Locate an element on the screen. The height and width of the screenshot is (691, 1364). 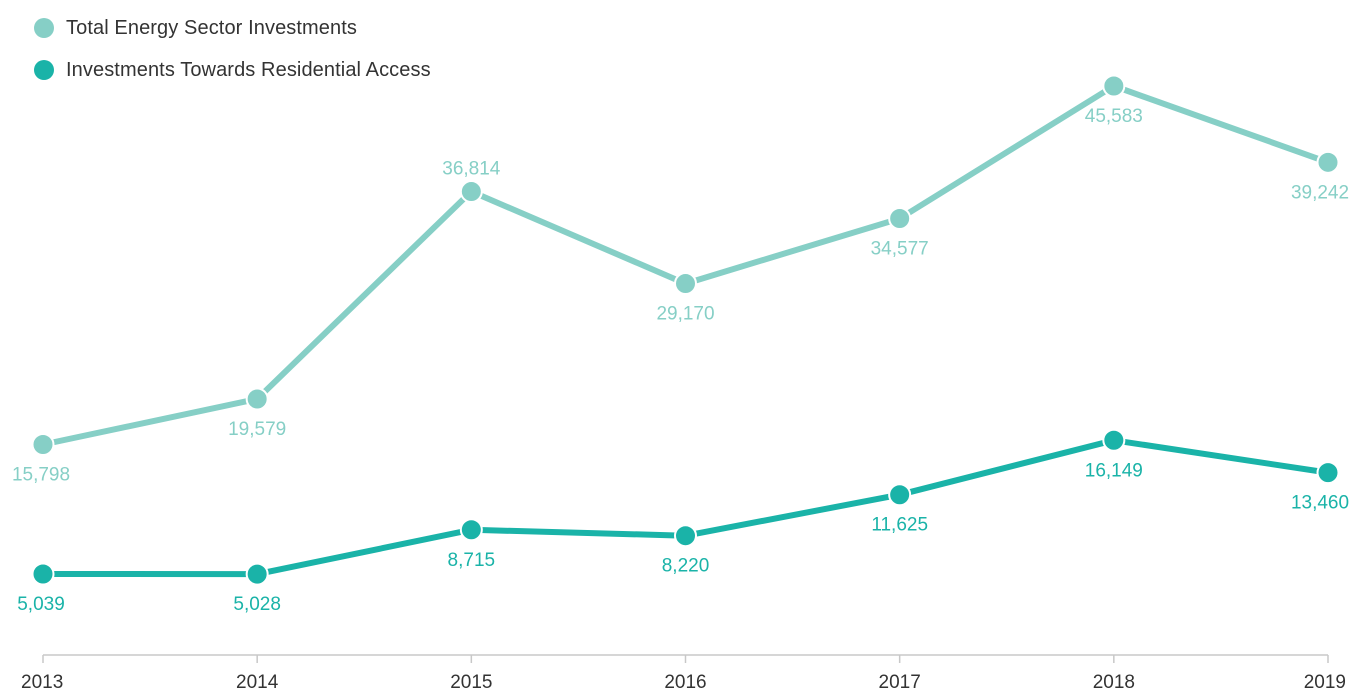
data-label-s1-2016: 8,220 is located at coordinates (686, 566).